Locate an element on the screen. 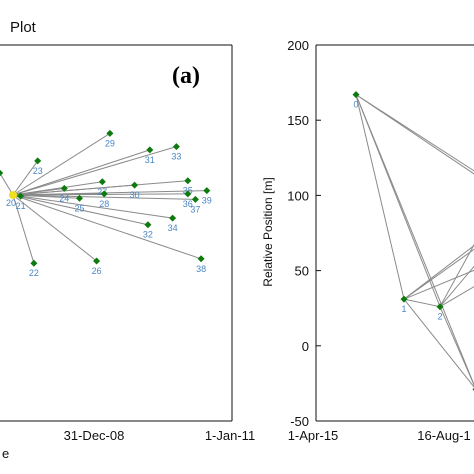 This screenshot has width=474, height=474. left-node-label-36: 36 is located at coordinates (188, 204).